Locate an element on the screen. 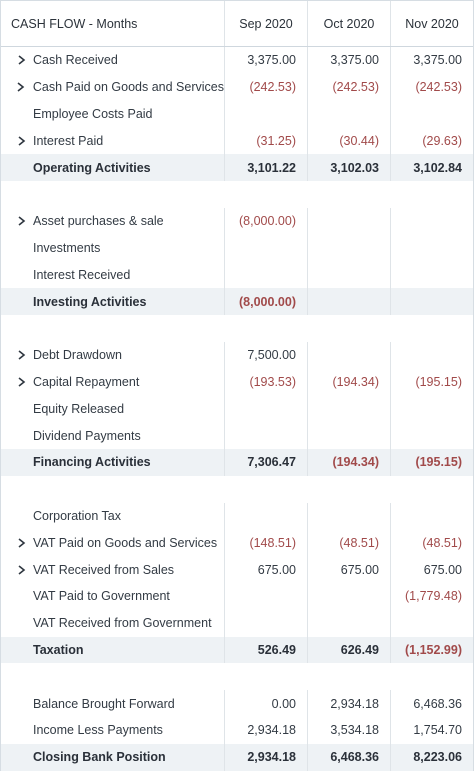 This screenshot has height=771, width=474. table-row-dividend-payments: Dividend Payments is located at coordinates (237, 435).